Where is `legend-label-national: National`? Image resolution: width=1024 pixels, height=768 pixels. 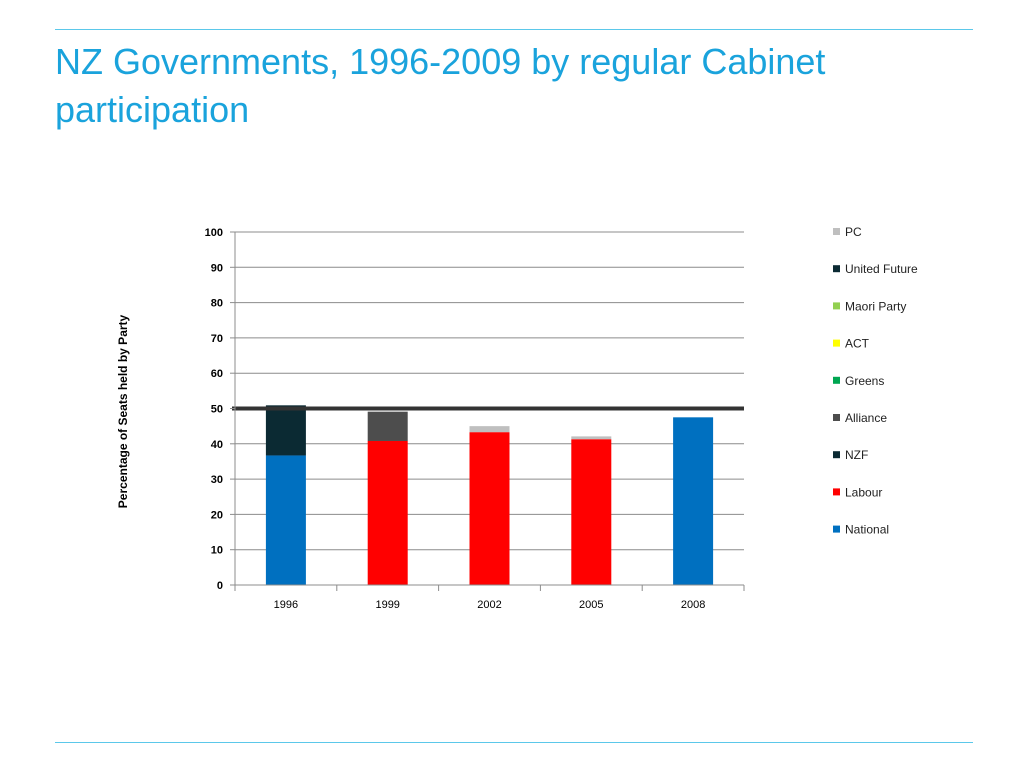
legend-label-national: National is located at coordinates (867, 530).